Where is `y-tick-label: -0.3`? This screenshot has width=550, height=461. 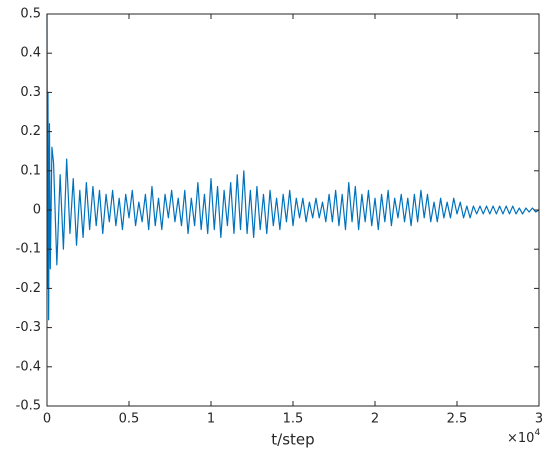 y-tick-label: -0.3 is located at coordinates (28, 327).